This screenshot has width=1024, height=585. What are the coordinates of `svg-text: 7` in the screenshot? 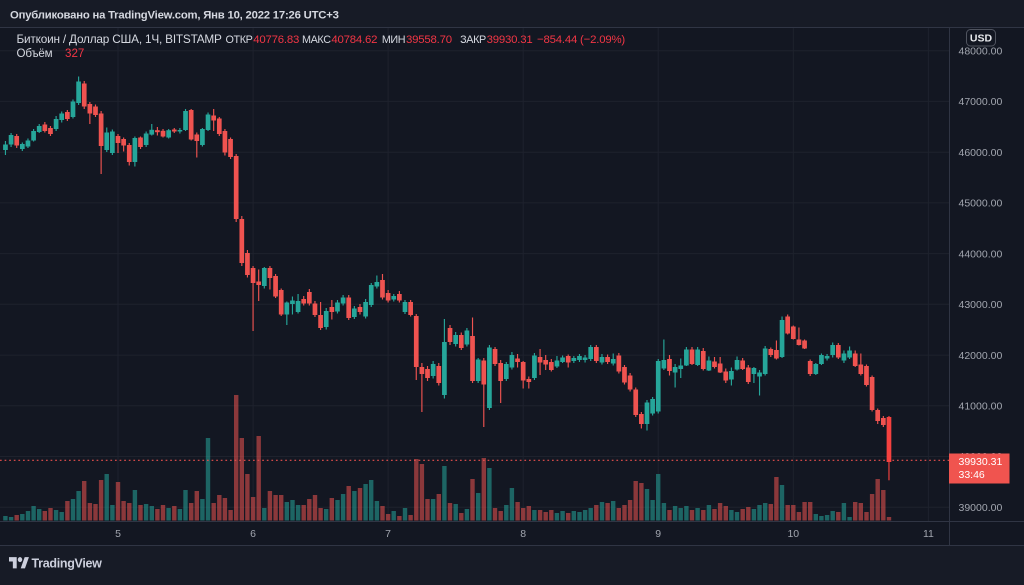 It's located at (388, 534).